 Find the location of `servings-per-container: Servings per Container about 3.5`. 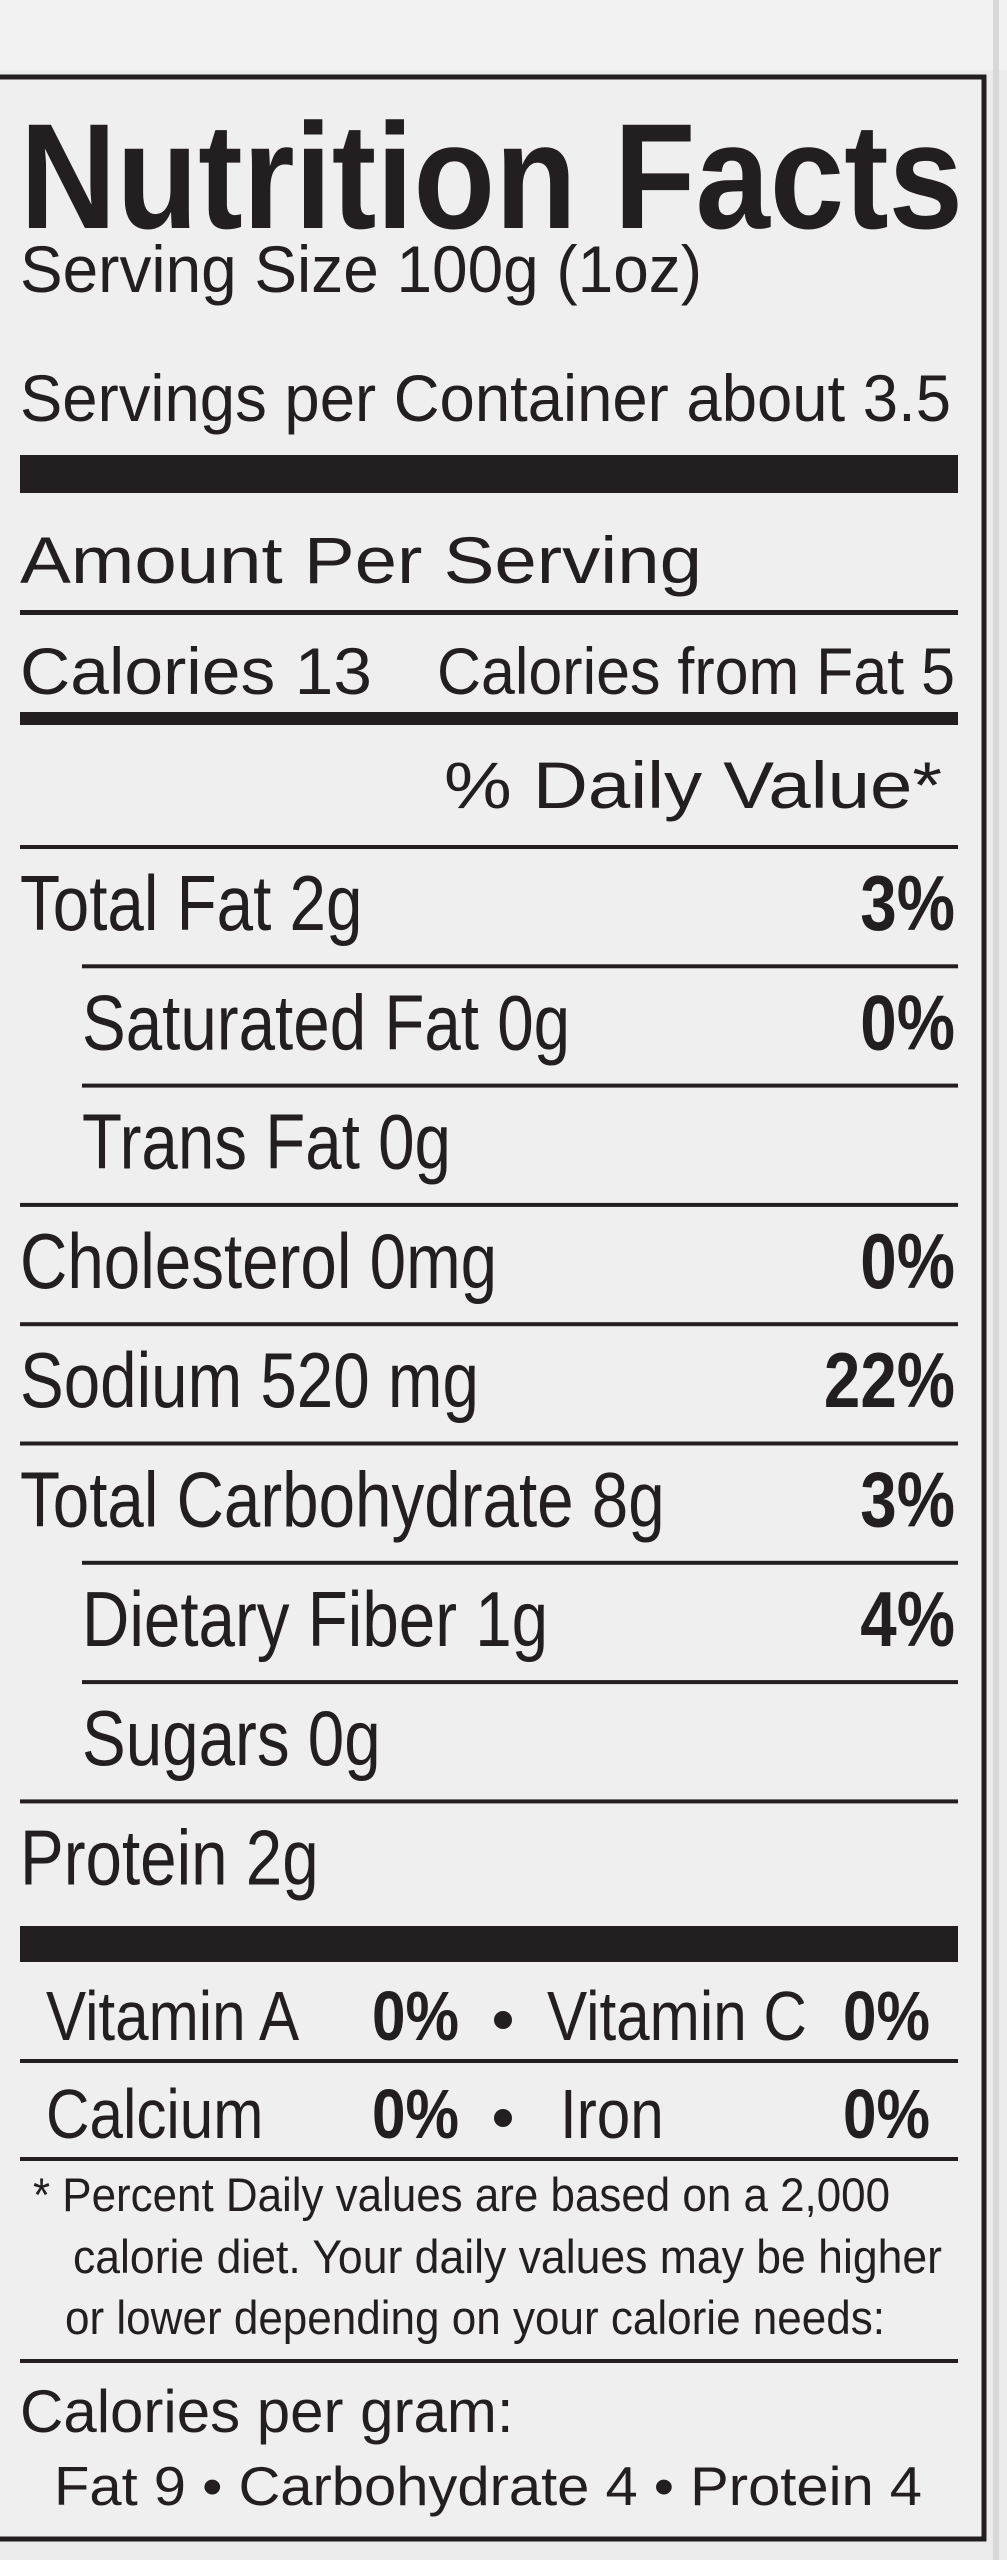

servings-per-container: Servings per Container about 3.5 is located at coordinates (485, 398).